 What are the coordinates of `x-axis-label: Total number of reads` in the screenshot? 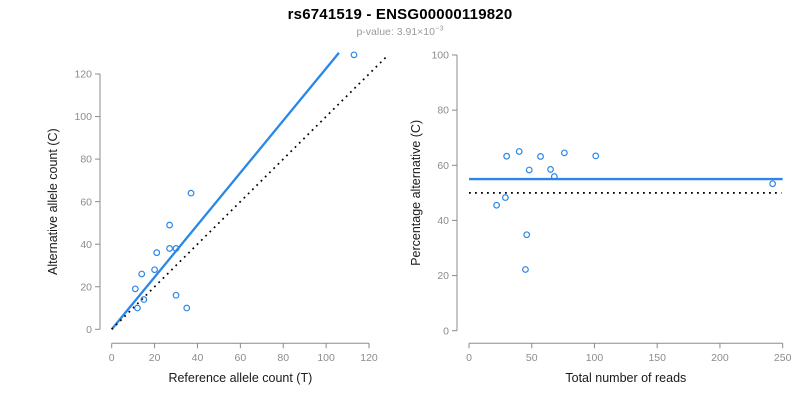 It's located at (625, 378).